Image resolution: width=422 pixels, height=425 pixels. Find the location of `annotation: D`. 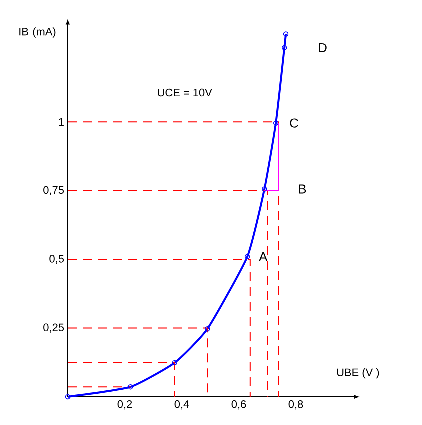

annotation: D is located at coordinates (323, 48).